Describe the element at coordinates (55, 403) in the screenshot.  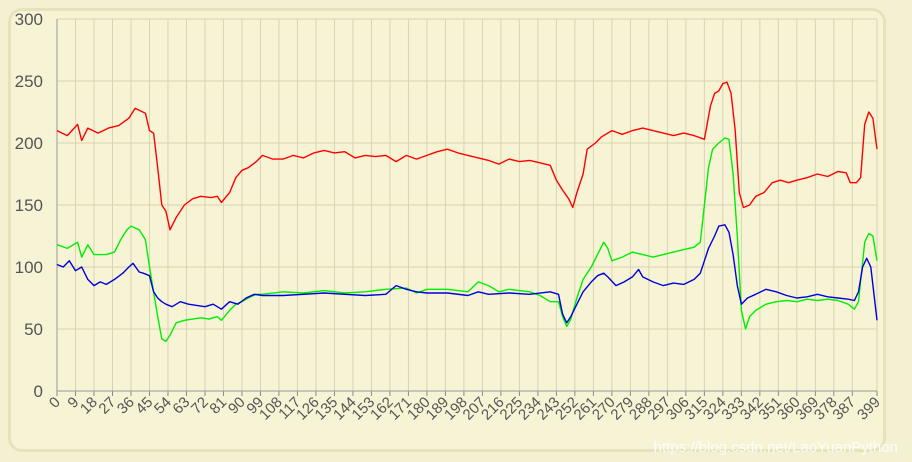
I see `x-tick-label: 0` at that location.